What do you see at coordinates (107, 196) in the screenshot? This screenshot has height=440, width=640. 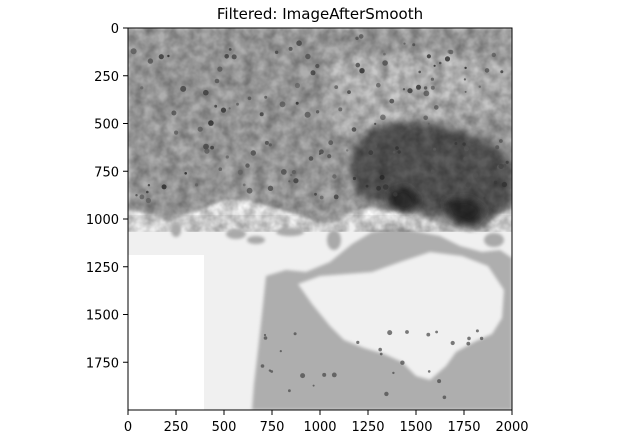 I see `y-axis: 0 250 500 750 1000 1250 1500 1750` at bounding box center [107, 196].